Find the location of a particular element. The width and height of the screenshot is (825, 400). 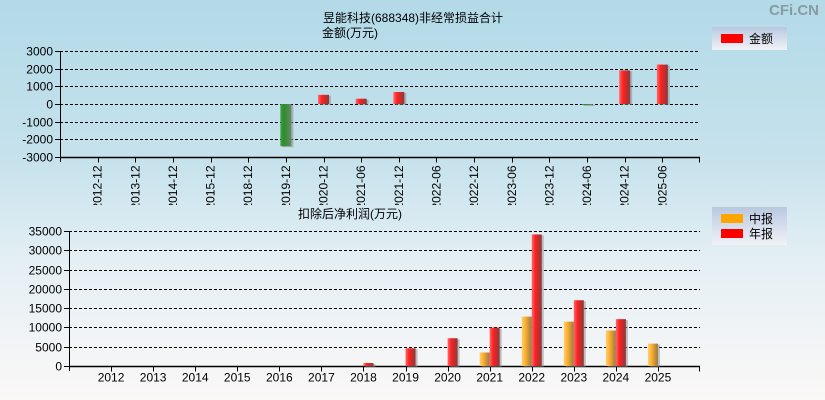

x-tick-label: 2014-12 is located at coordinates (173, 185).